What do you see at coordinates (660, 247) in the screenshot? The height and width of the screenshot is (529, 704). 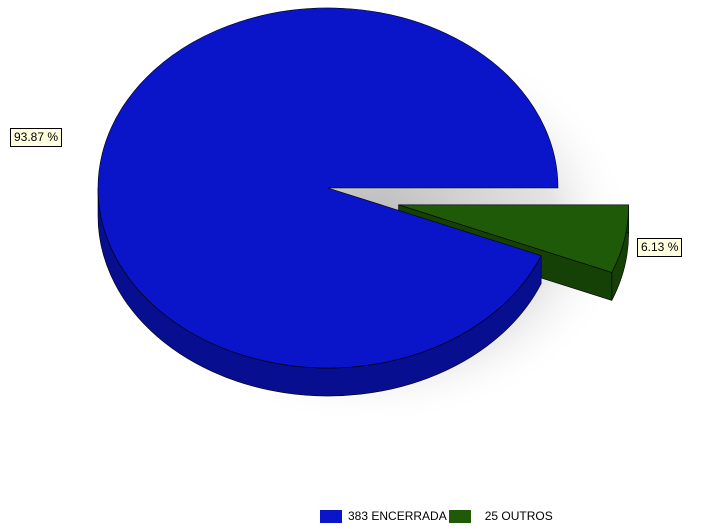 I see `slice-label-1: 6.13 %` at bounding box center [660, 247].